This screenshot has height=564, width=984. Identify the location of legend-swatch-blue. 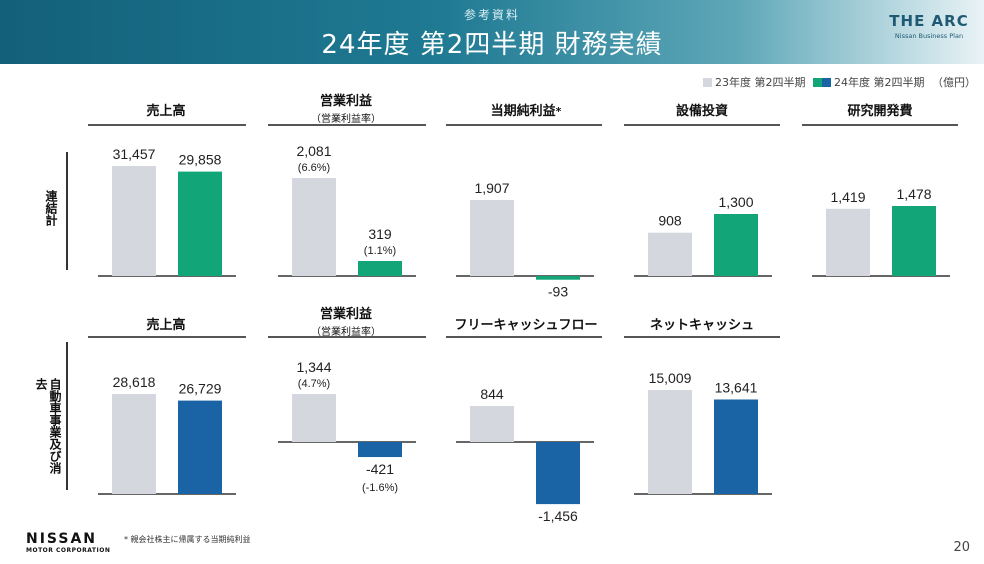
(826, 82).